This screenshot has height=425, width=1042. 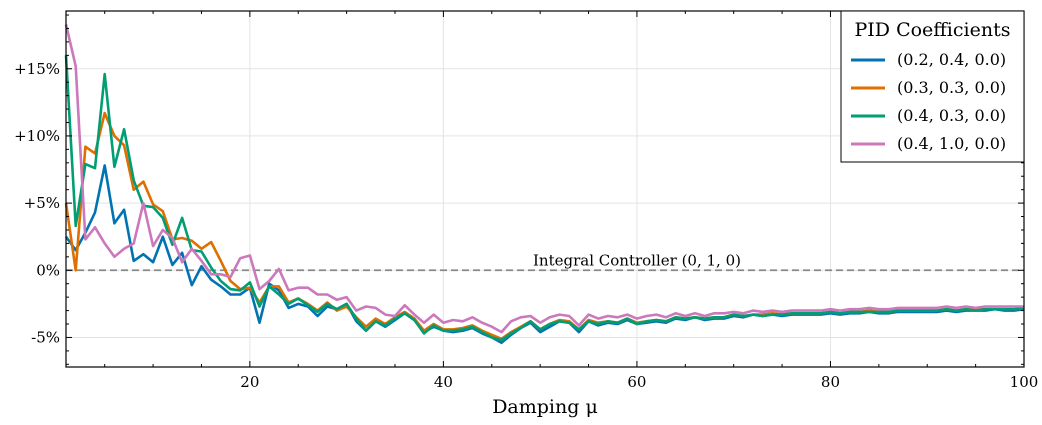 What do you see at coordinates (42, 203) in the screenshot?
I see `y-tick-label: +5%` at bounding box center [42, 203].